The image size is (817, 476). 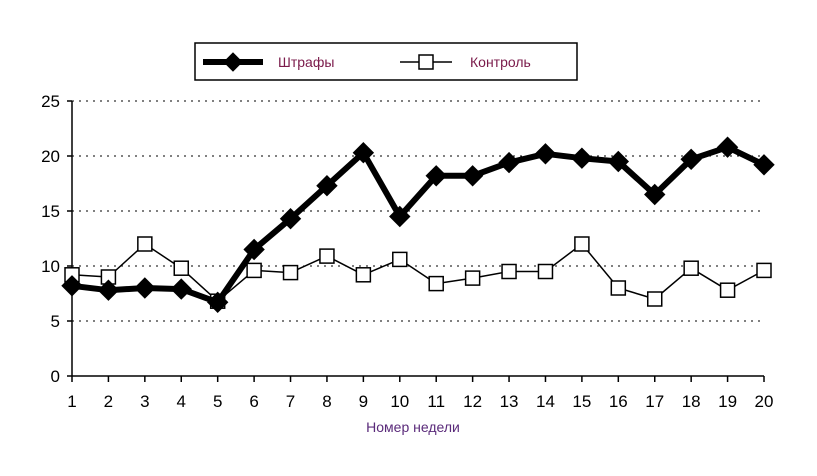 I want to click on x-tick-label: 10, so click(x=399, y=401).